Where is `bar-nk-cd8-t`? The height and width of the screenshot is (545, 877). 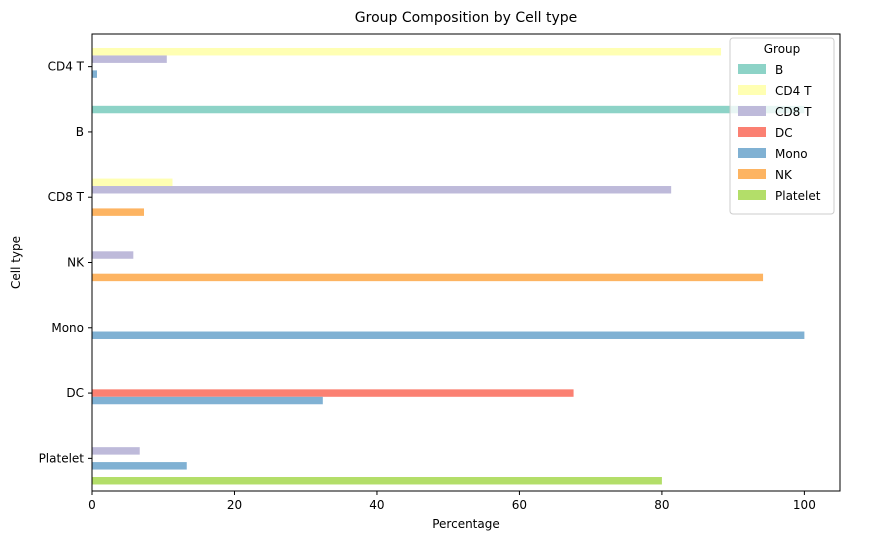 bar-nk-cd8-t is located at coordinates (113, 255).